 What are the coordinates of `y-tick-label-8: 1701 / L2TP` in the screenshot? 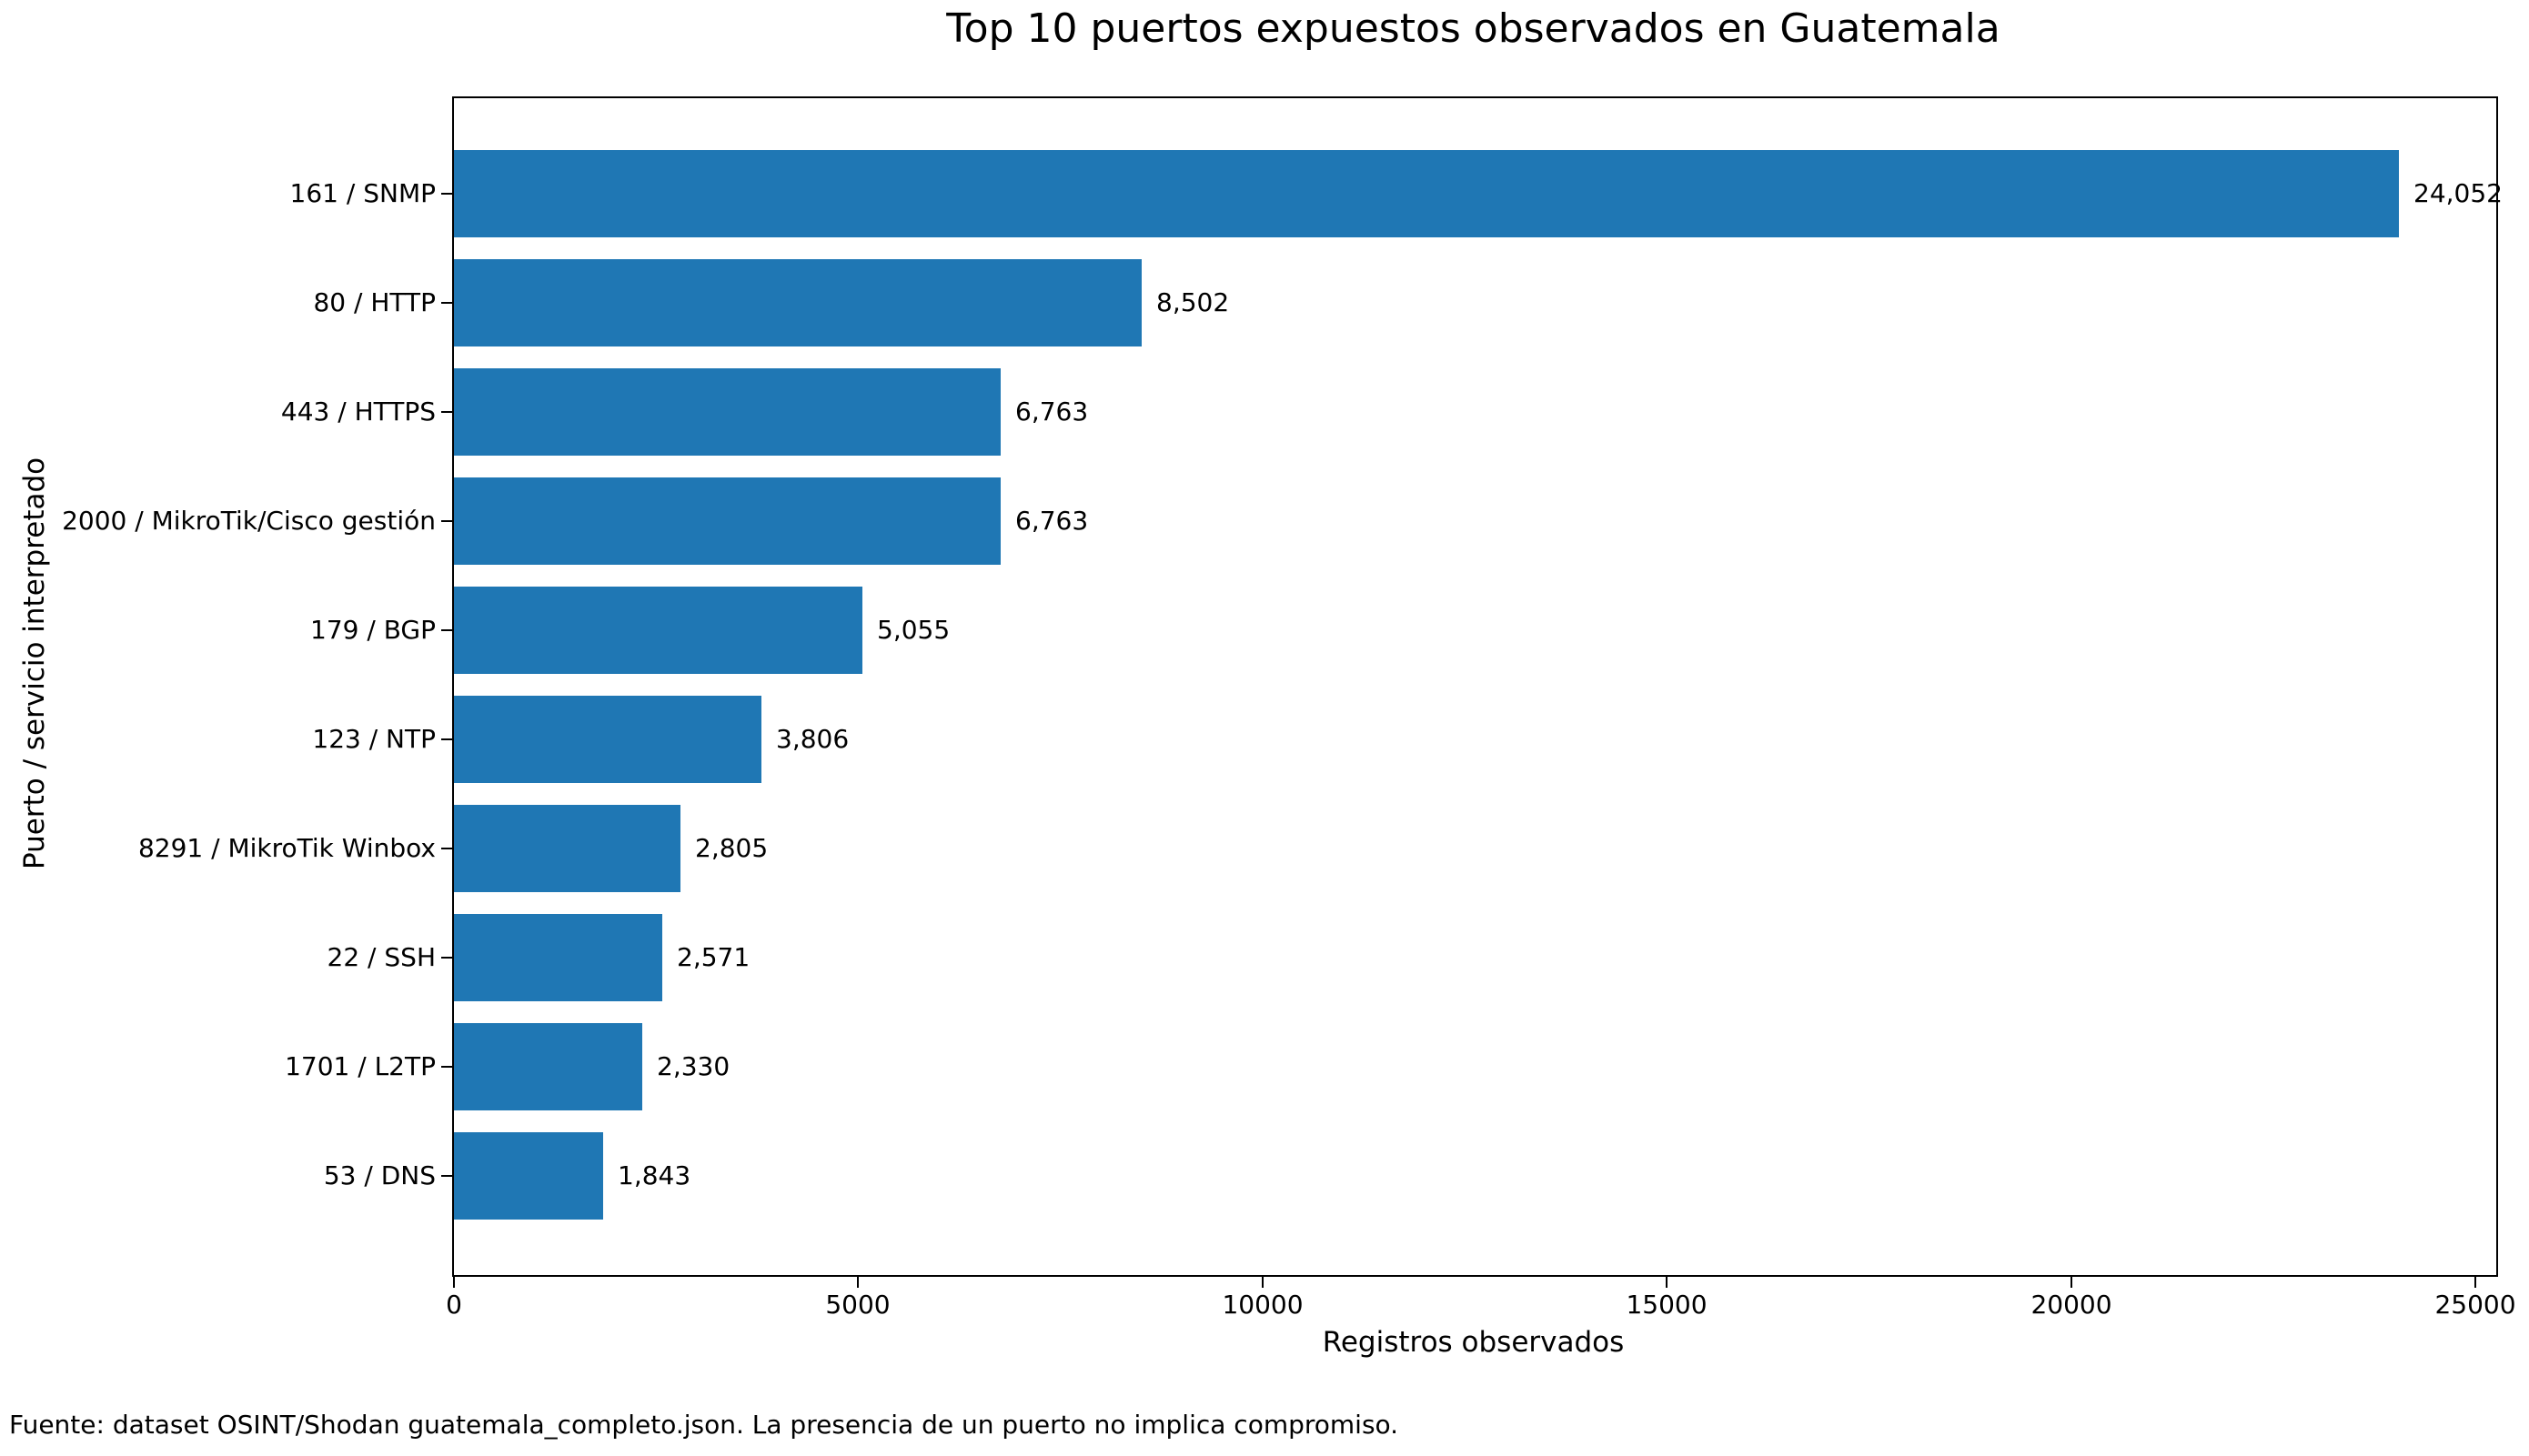 It's located at (360, 1066).